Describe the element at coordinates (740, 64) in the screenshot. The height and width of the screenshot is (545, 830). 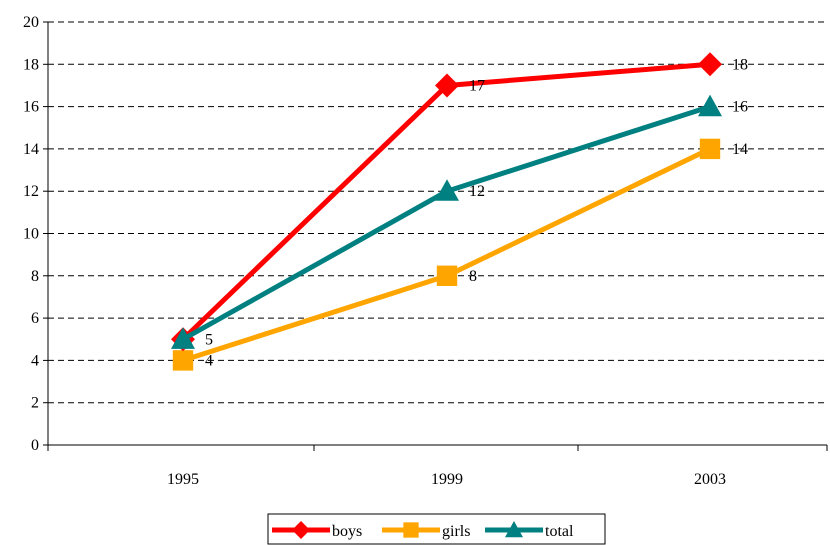
I see `data-label-boys: 18` at that location.